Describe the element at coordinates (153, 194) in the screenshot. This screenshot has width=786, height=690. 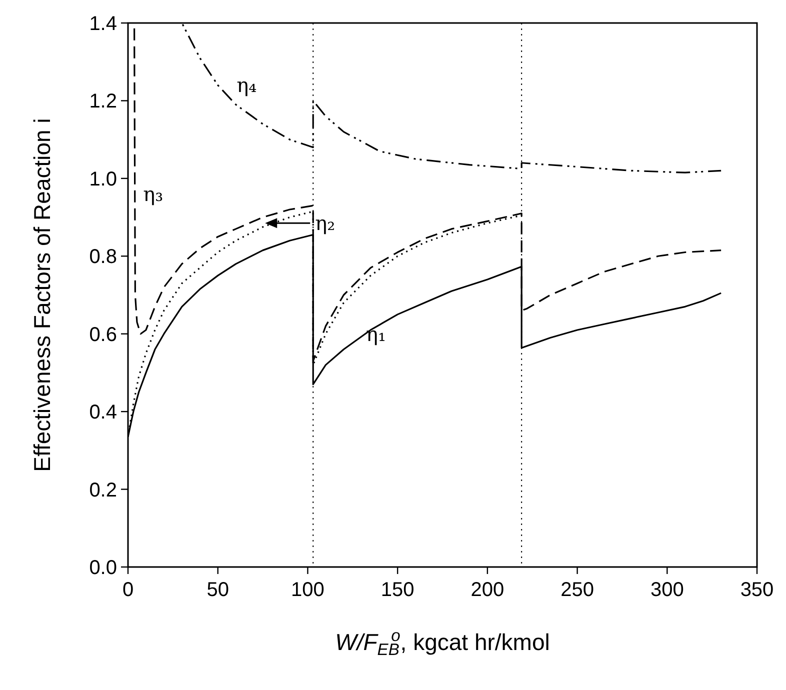
I see `annotation: η₃` at that location.